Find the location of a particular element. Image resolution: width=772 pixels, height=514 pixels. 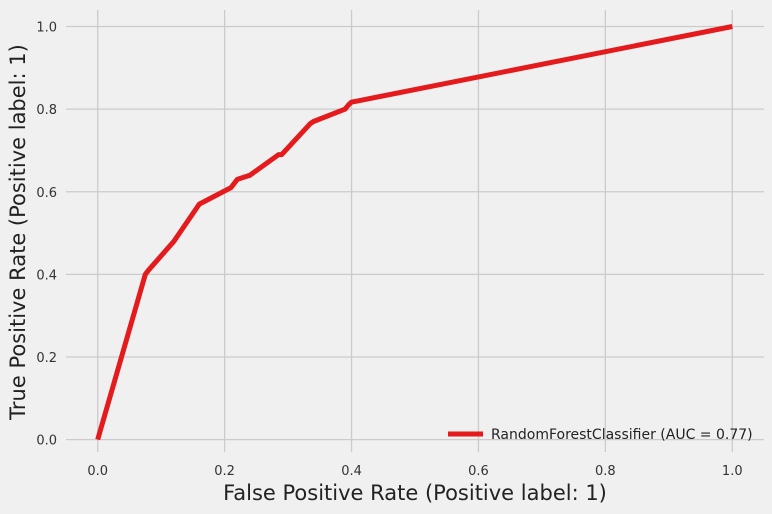

y-tick-label: 0.6 is located at coordinates (46, 193).